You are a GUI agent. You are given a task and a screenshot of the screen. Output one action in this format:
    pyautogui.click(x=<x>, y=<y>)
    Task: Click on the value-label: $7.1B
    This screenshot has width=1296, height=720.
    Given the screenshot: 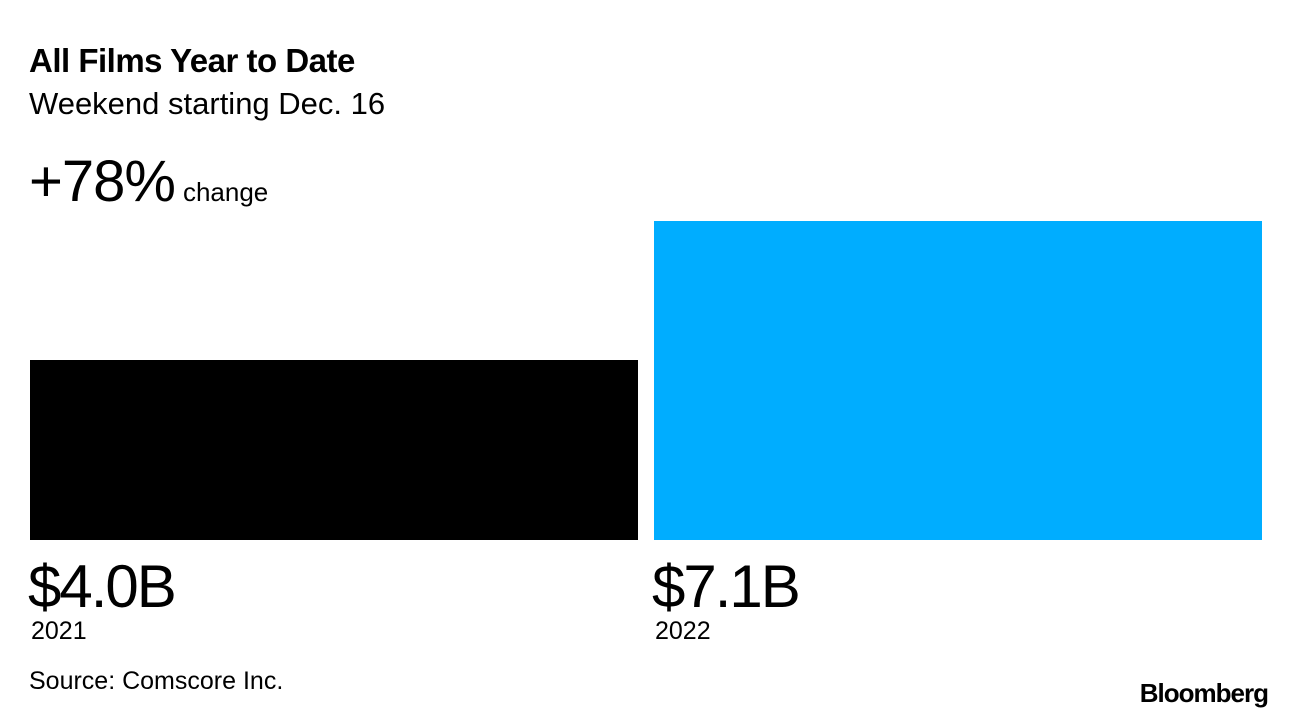 What is the action you would take?
    pyautogui.click(x=726, y=586)
    